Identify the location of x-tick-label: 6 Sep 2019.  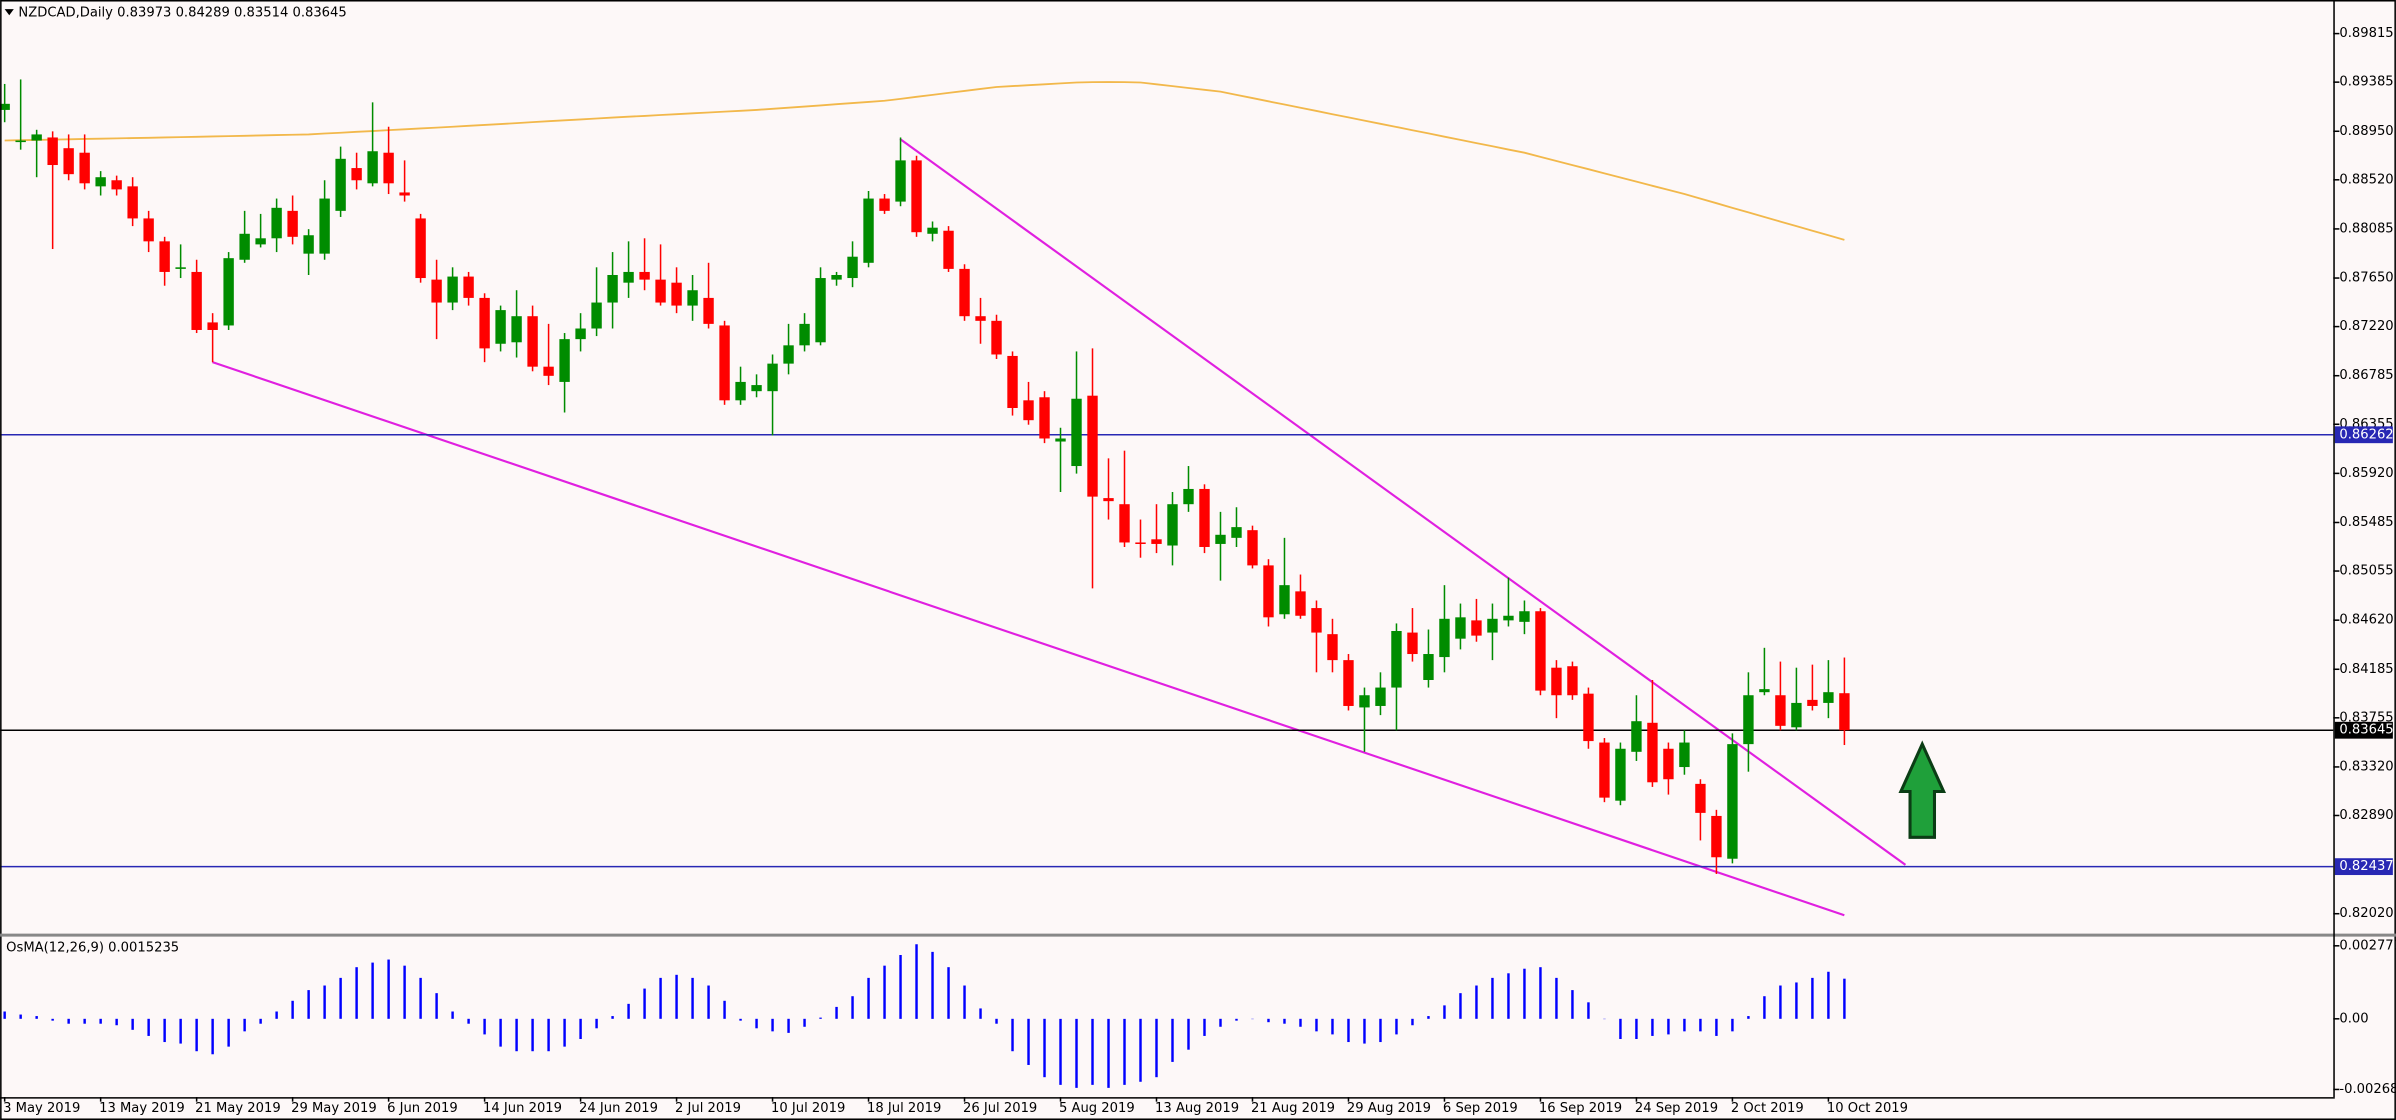
(1480, 1108).